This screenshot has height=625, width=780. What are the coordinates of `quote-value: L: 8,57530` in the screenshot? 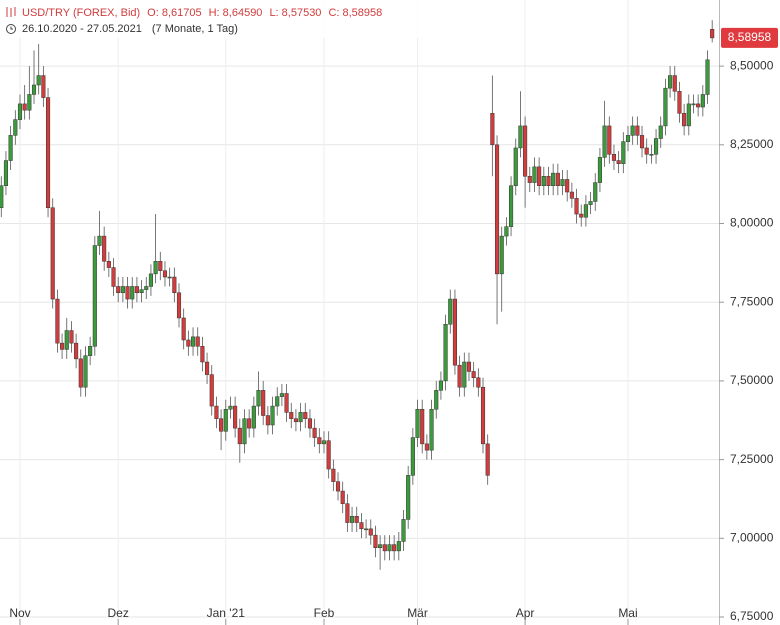 It's located at (295, 13).